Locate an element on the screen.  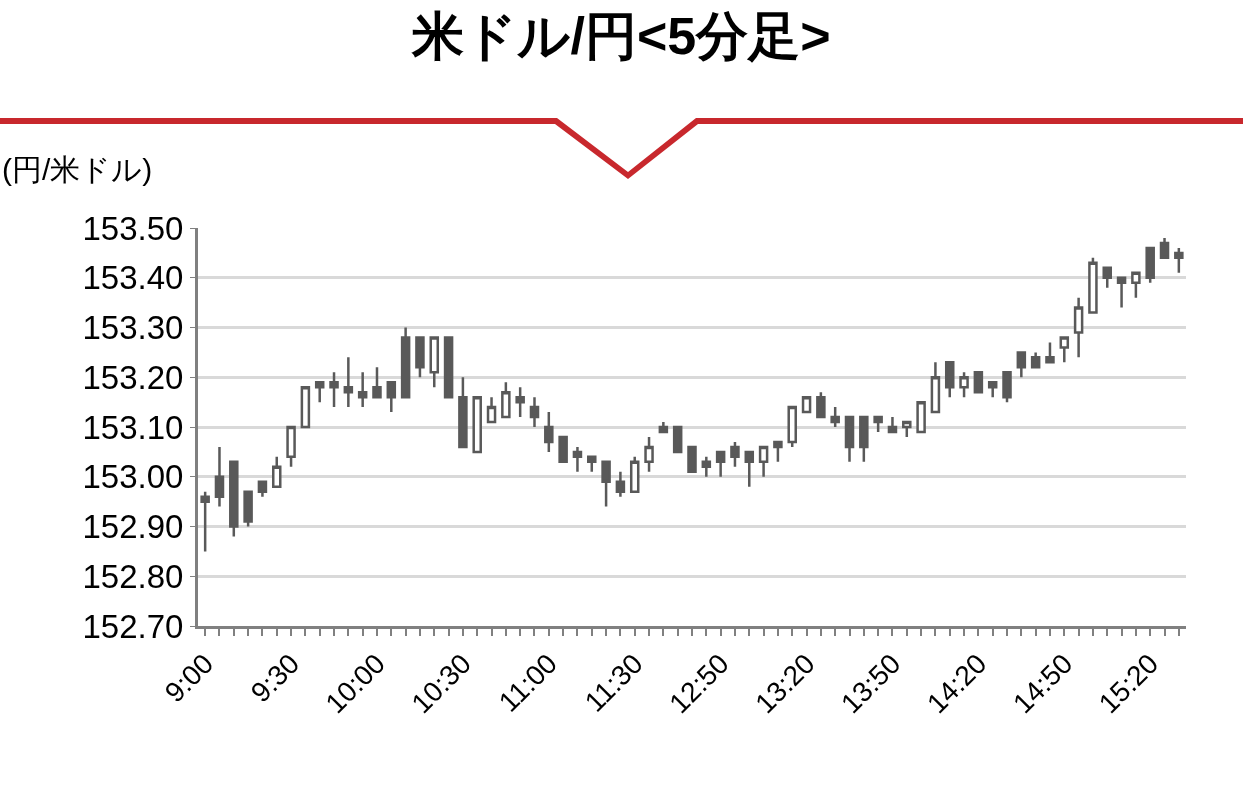
y-tick-label: 153.10 is located at coordinates (133, 427).